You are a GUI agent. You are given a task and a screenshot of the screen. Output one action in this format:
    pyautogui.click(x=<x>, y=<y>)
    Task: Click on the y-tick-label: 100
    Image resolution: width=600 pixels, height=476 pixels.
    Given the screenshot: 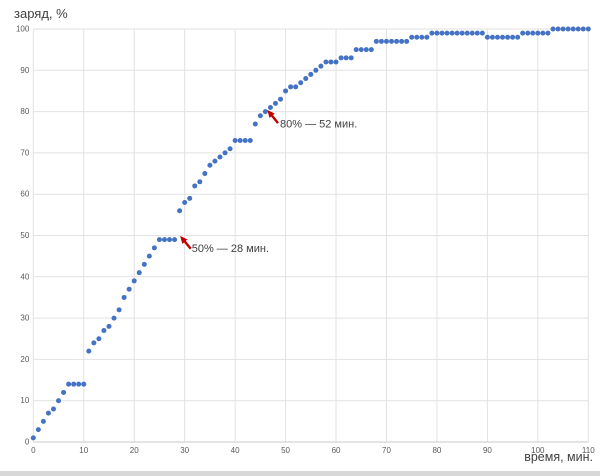 What is the action you would take?
    pyautogui.click(x=23, y=29)
    